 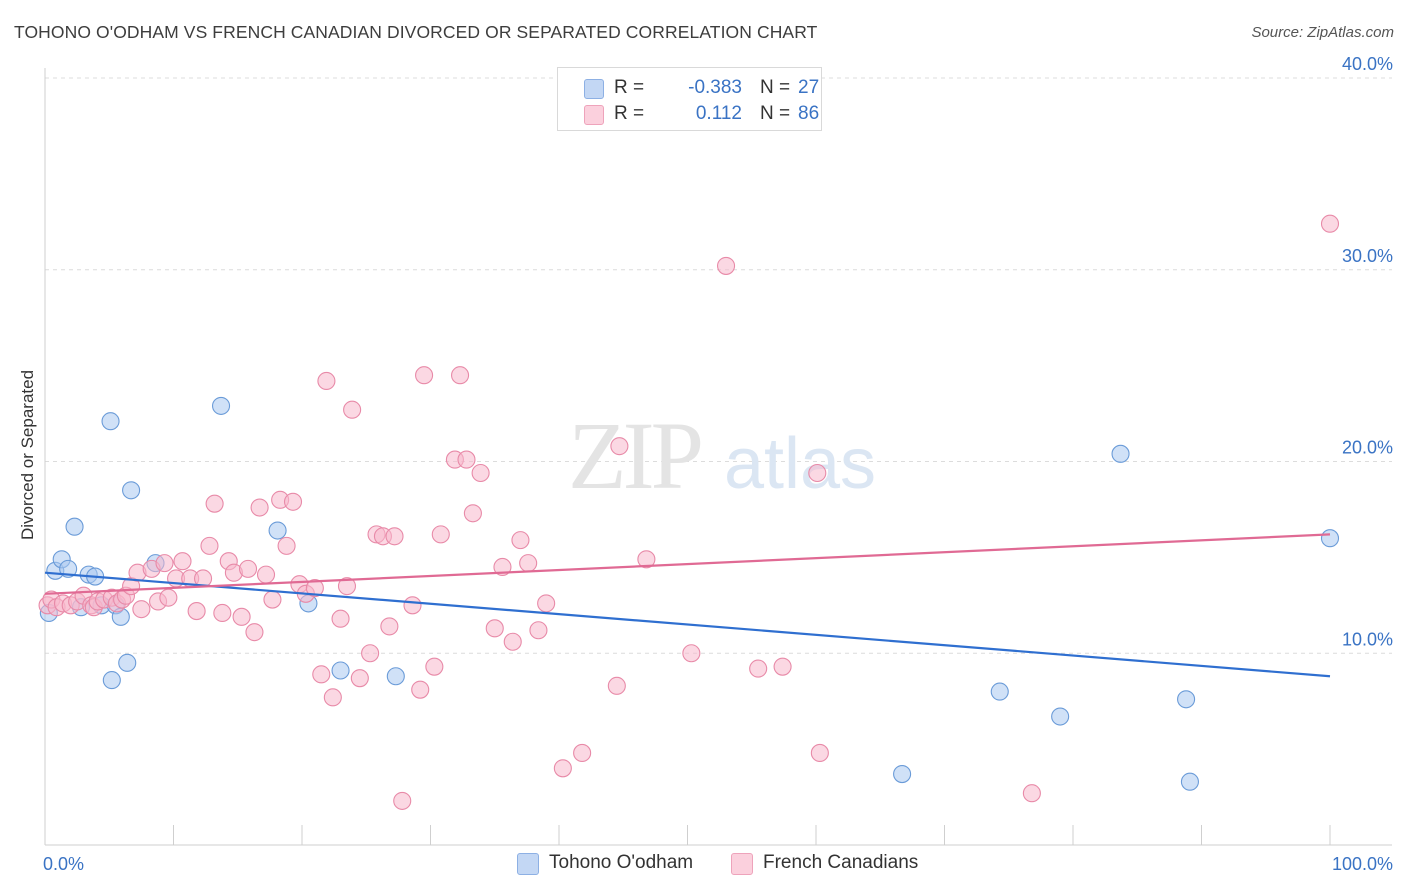 I want to click on stats-legend: R = -0.383 N = 27 R = 0.112 N = 86, so click(x=689, y=99).